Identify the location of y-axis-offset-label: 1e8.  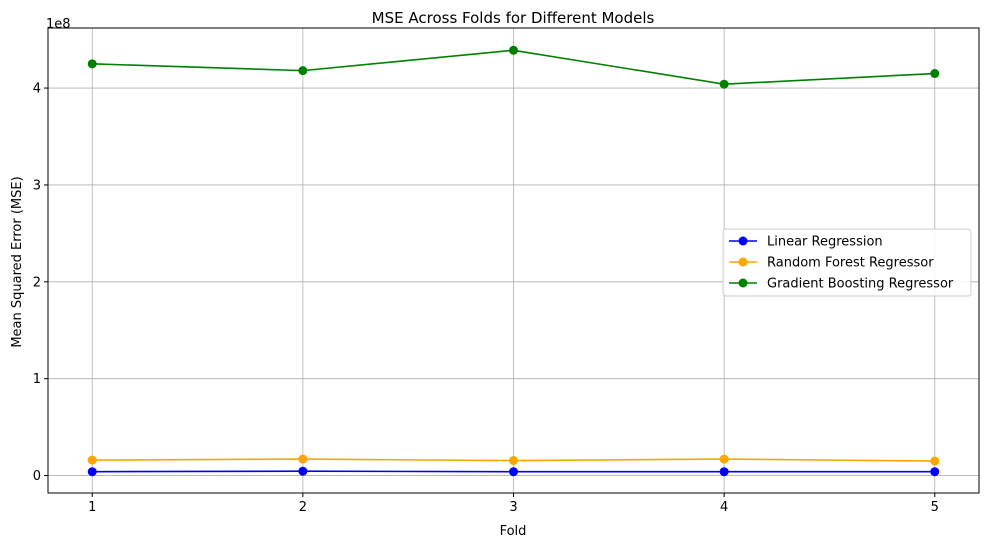
(58, 24).